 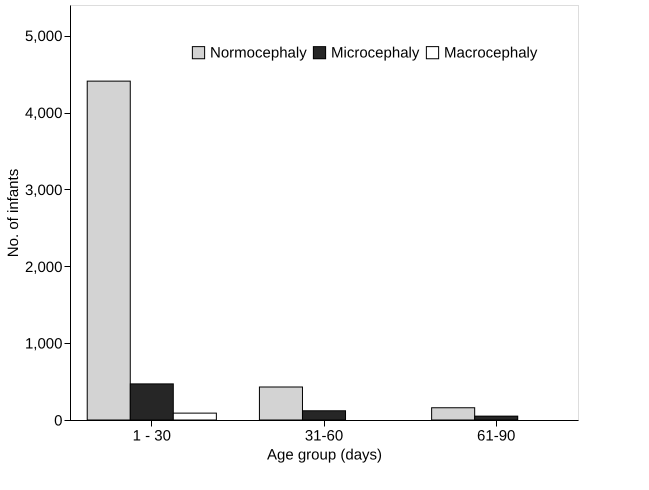 I want to click on x-tick-label: 31-60, so click(x=324, y=436).